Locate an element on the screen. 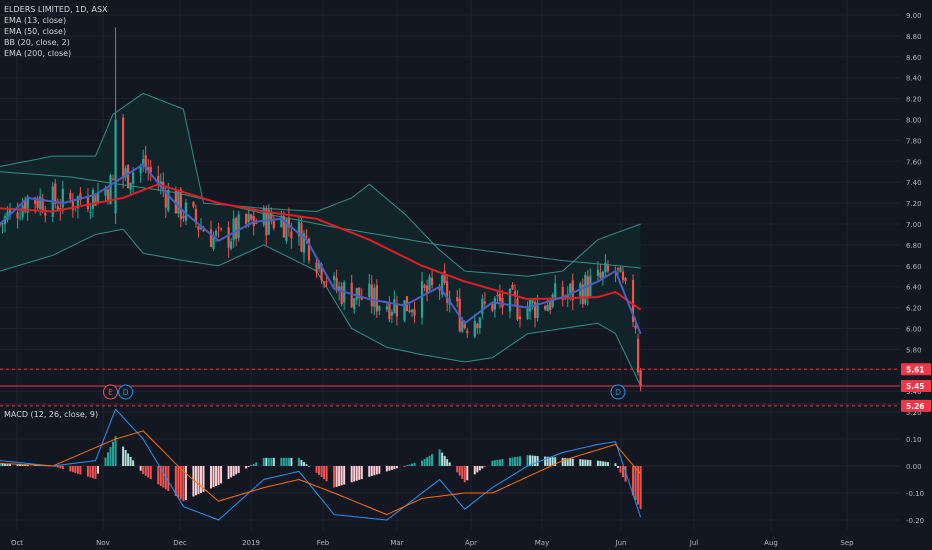  event-letter: D is located at coordinates (618, 392).